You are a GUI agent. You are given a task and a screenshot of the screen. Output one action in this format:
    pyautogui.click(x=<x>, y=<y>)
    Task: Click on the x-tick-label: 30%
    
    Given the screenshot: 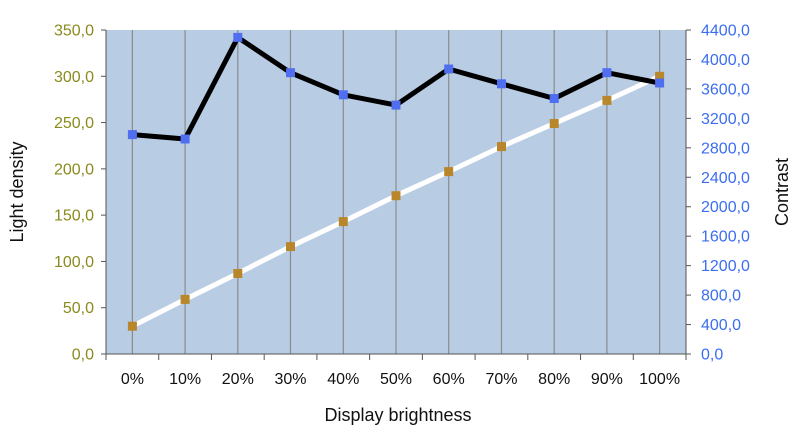 What is the action you would take?
    pyautogui.click(x=290, y=379)
    